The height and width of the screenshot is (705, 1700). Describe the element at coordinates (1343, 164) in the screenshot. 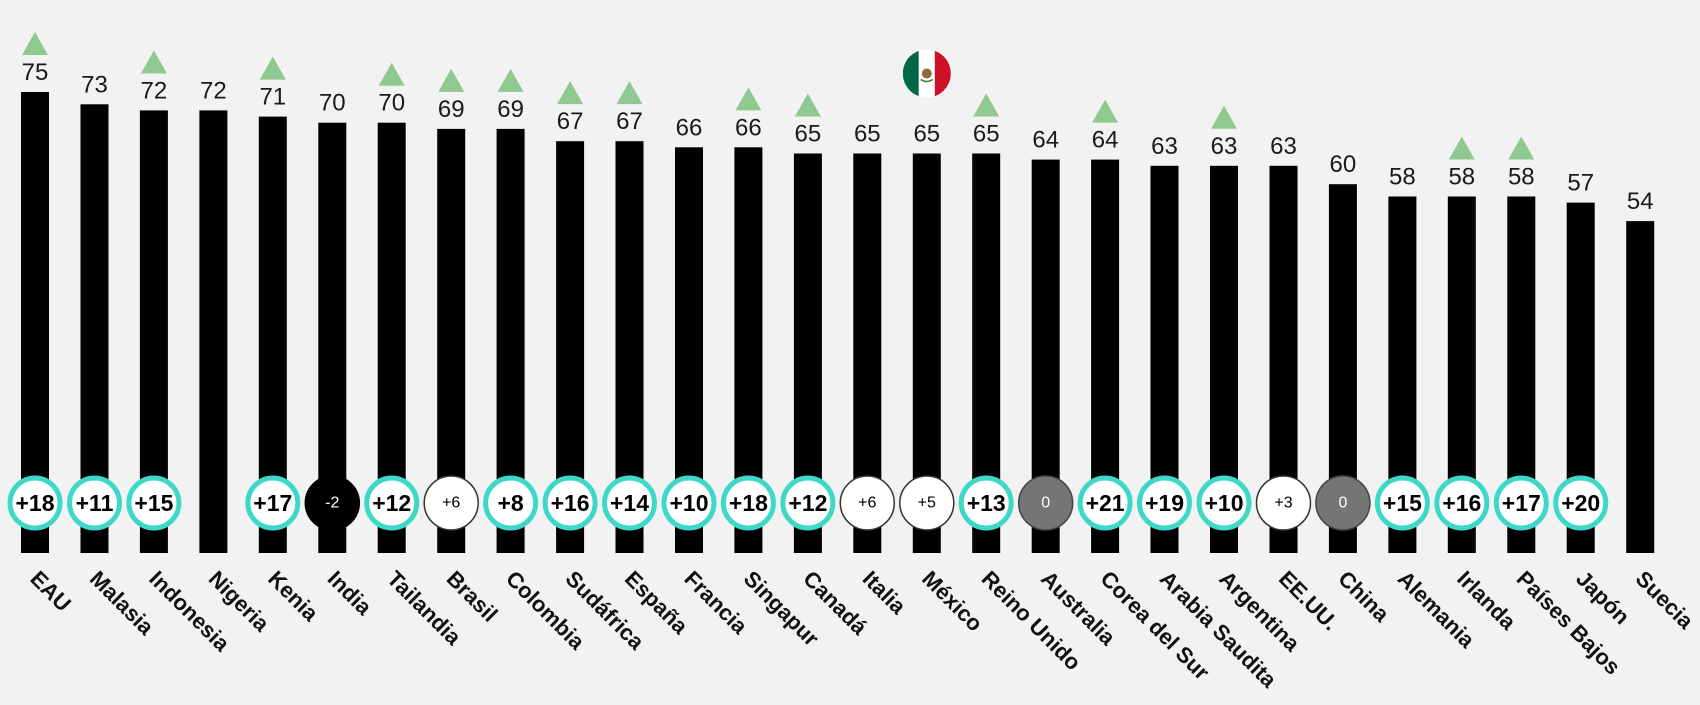

I see `value-label-china: 60` at that location.